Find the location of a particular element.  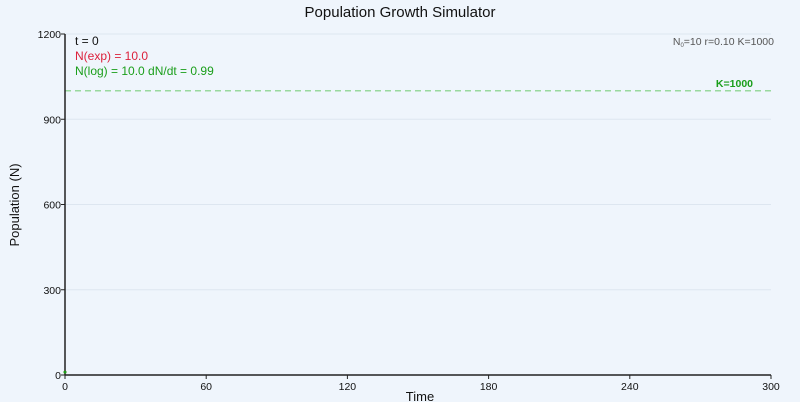

series-point is located at coordinates (65, 372).